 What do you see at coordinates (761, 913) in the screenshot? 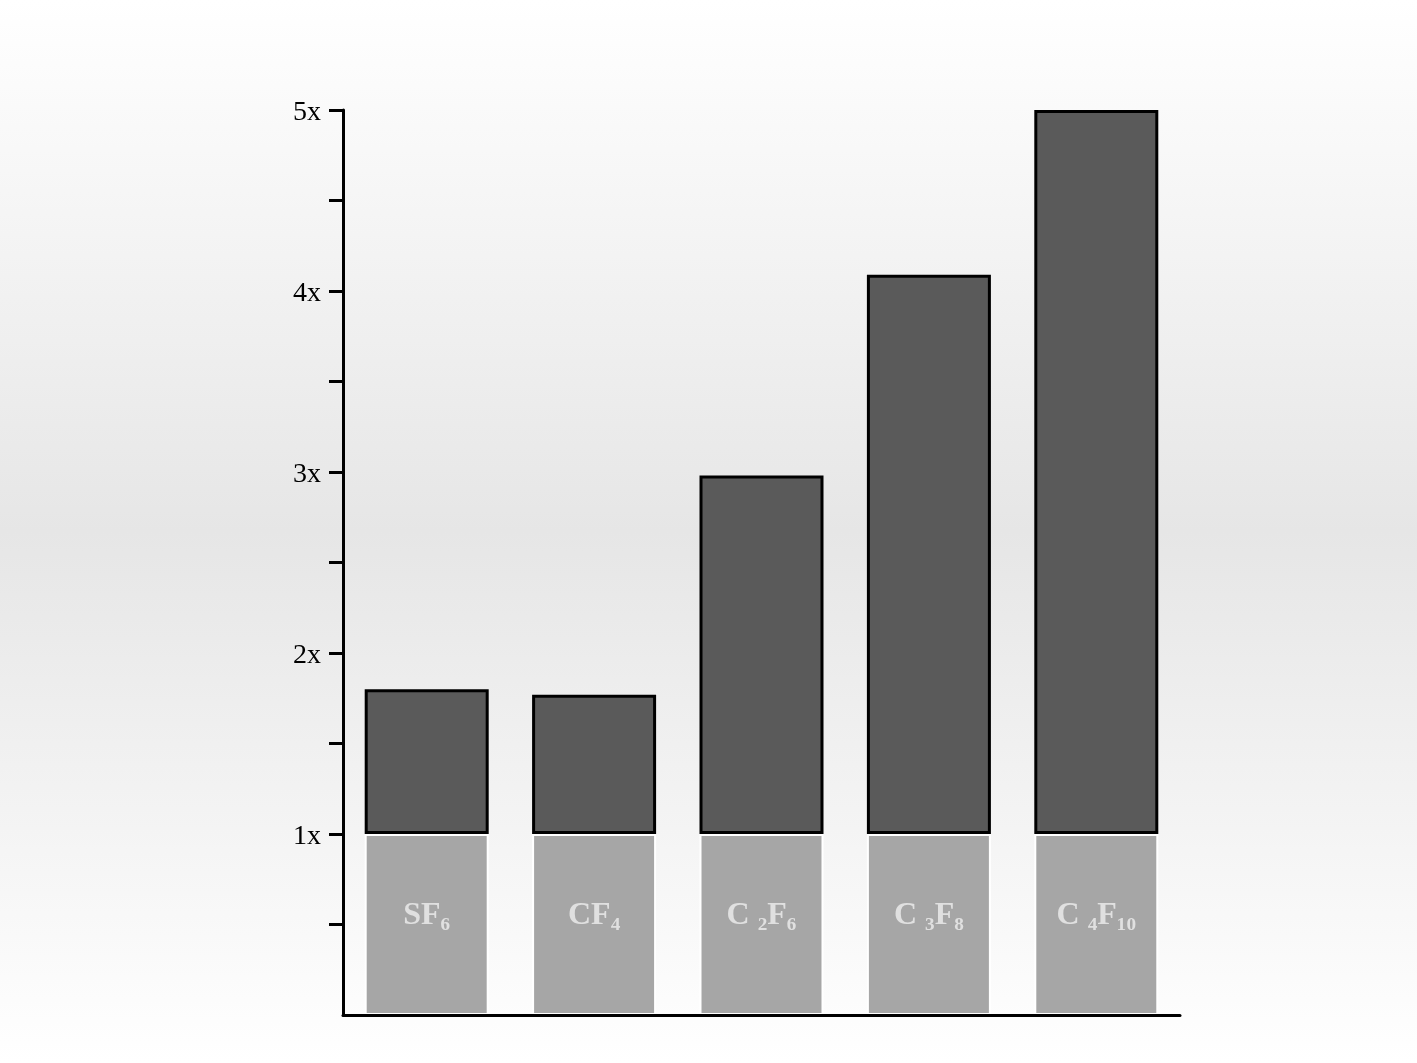
I see `x-tick-label: C ₂F₆` at bounding box center [761, 913].